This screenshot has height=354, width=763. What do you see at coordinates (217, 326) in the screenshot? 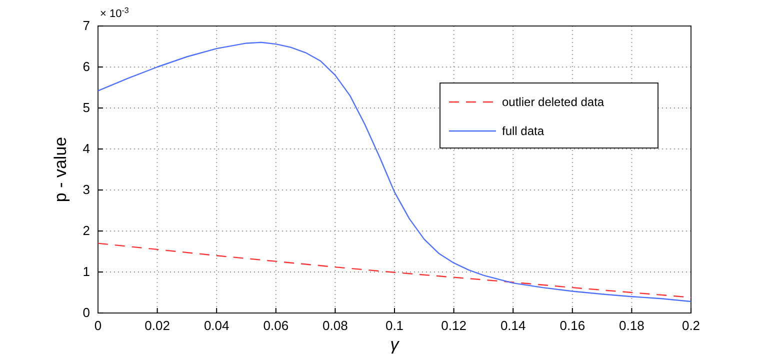
I see `x-tick-label: 0.04` at bounding box center [217, 326].